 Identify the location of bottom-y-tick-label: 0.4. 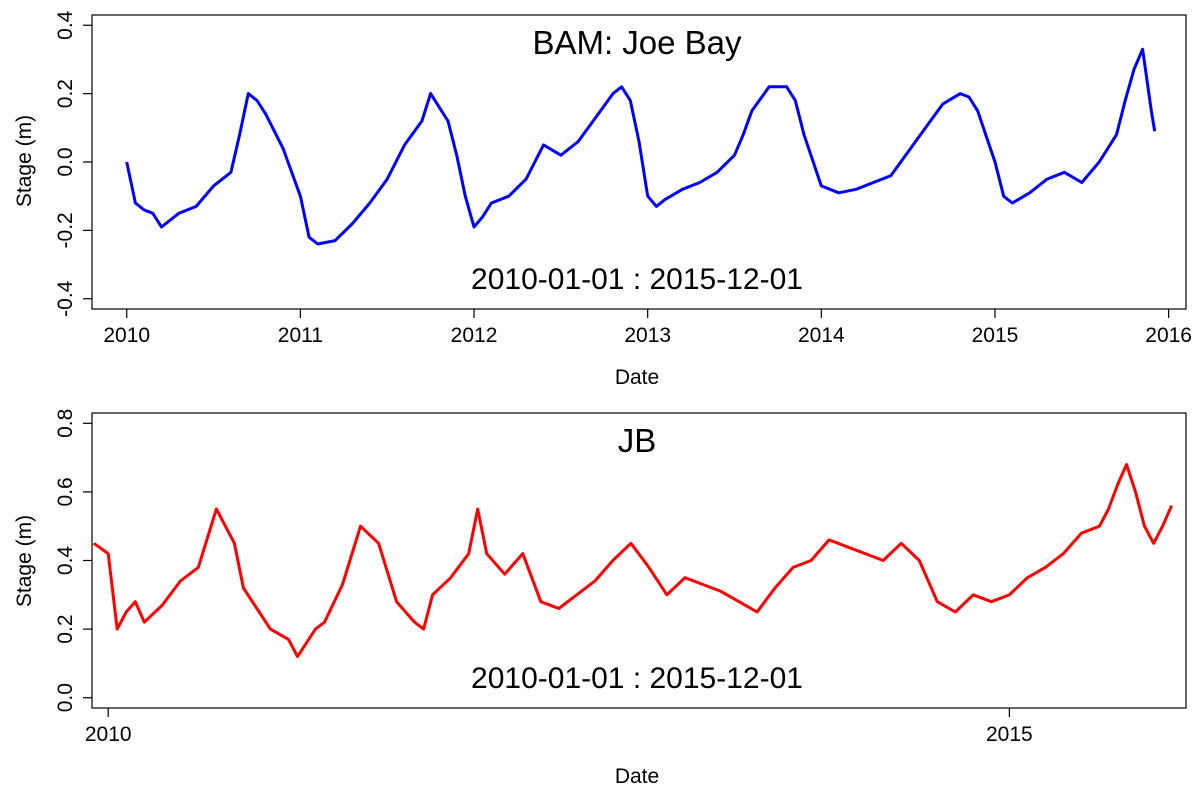
(65, 561).